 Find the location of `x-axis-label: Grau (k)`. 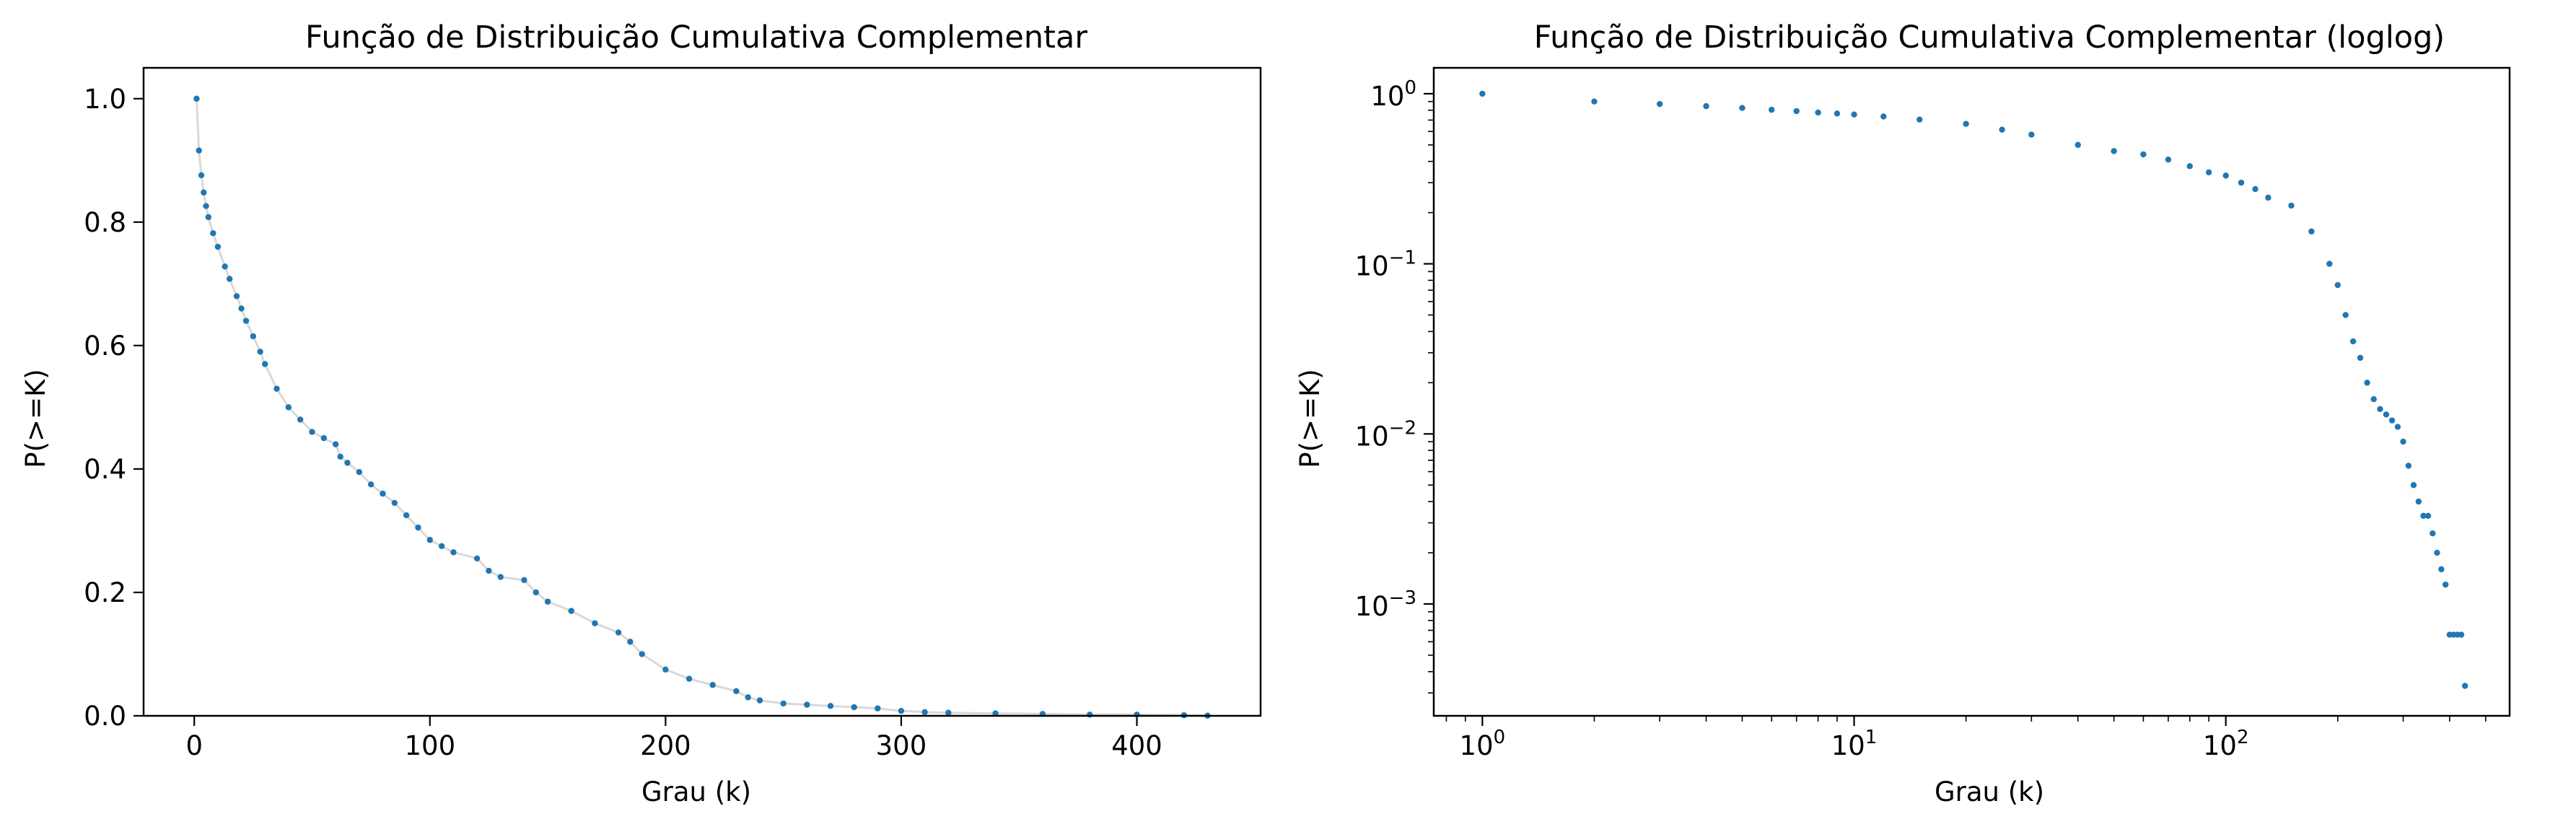

x-axis-label: Grau (k) is located at coordinates (696, 791).